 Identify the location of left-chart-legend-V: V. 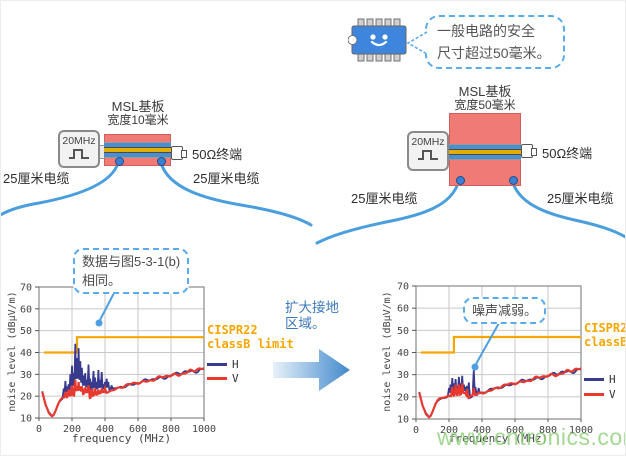
(223, 378).